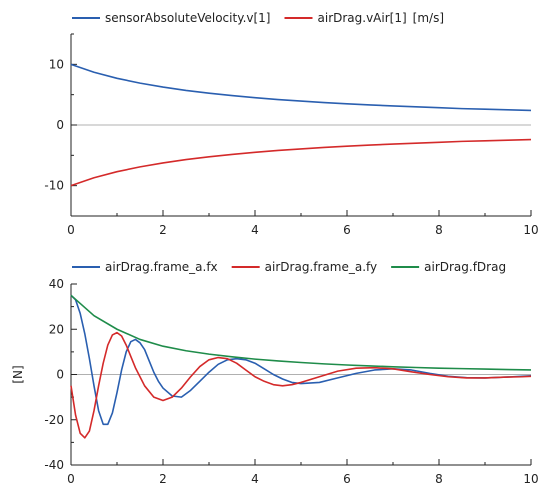 The width and height of the screenshot is (555, 491). What do you see at coordinates (188, 18) in the screenshot?
I see `legend-label: sensorAbsoluteVelocity.v[1]` at bounding box center [188, 18].